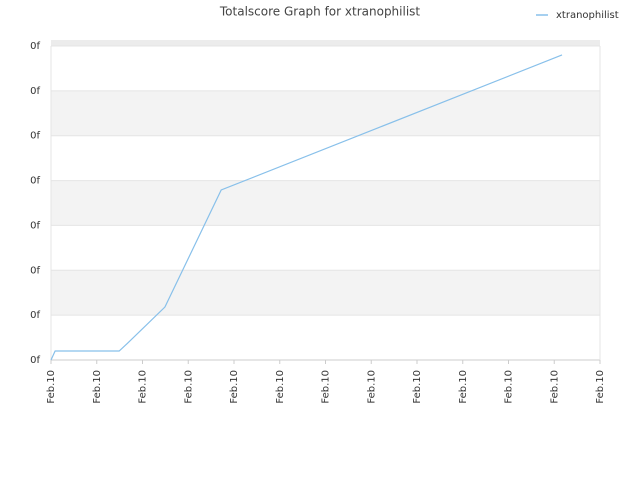  I want to click on chart-title: Totalscore Graph for xtranophilist, so click(320, 12).